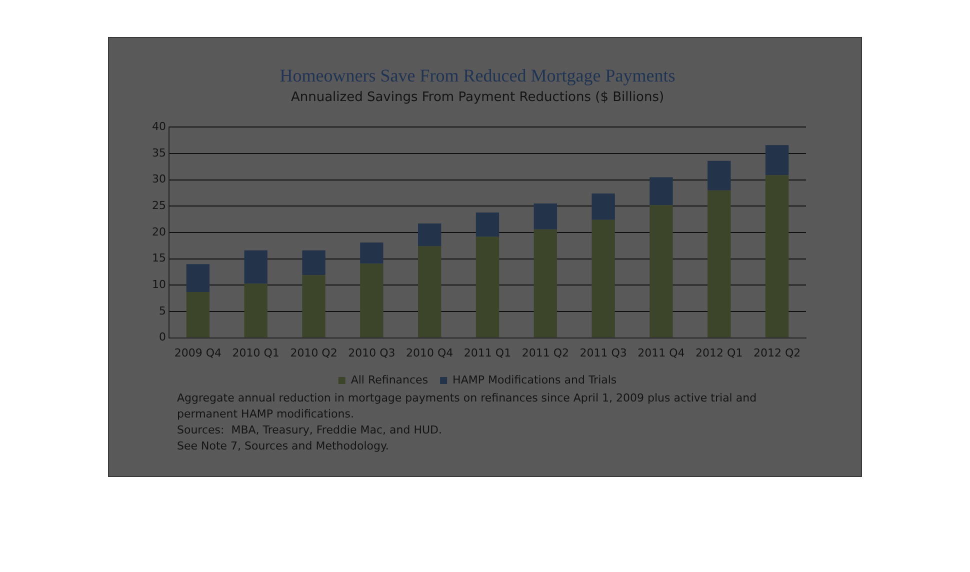  I want to click on y-tick-label: 30, so click(159, 179).